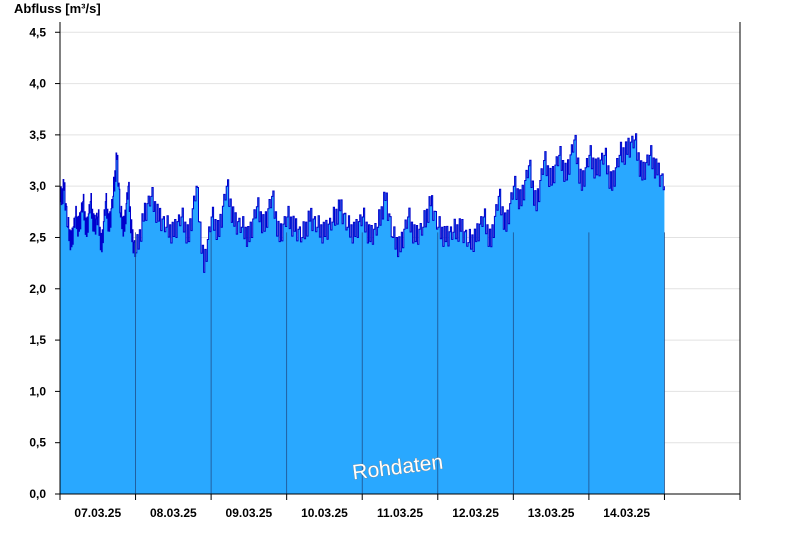 The width and height of the screenshot is (800, 550). What do you see at coordinates (551, 513) in the screenshot?
I see `x-tick-label-6: 13.03.25` at bounding box center [551, 513].